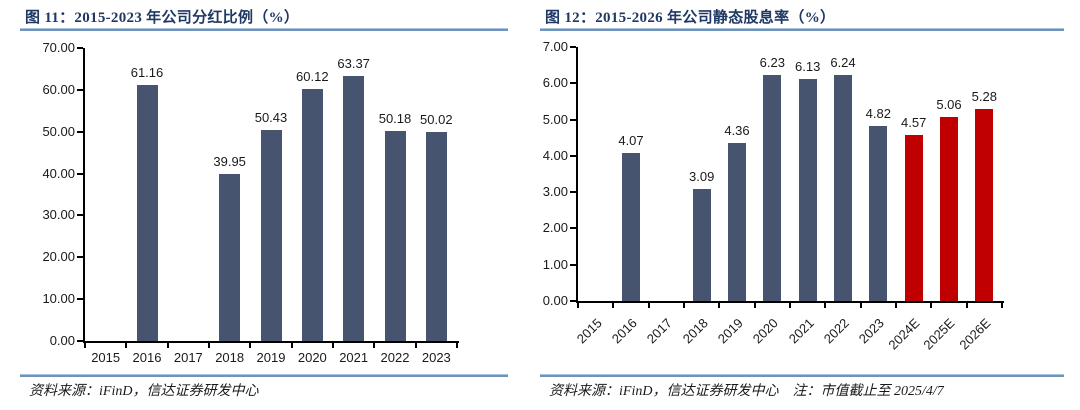  I want to click on x-axis-label-2026E: 2026E, so click(975, 334).